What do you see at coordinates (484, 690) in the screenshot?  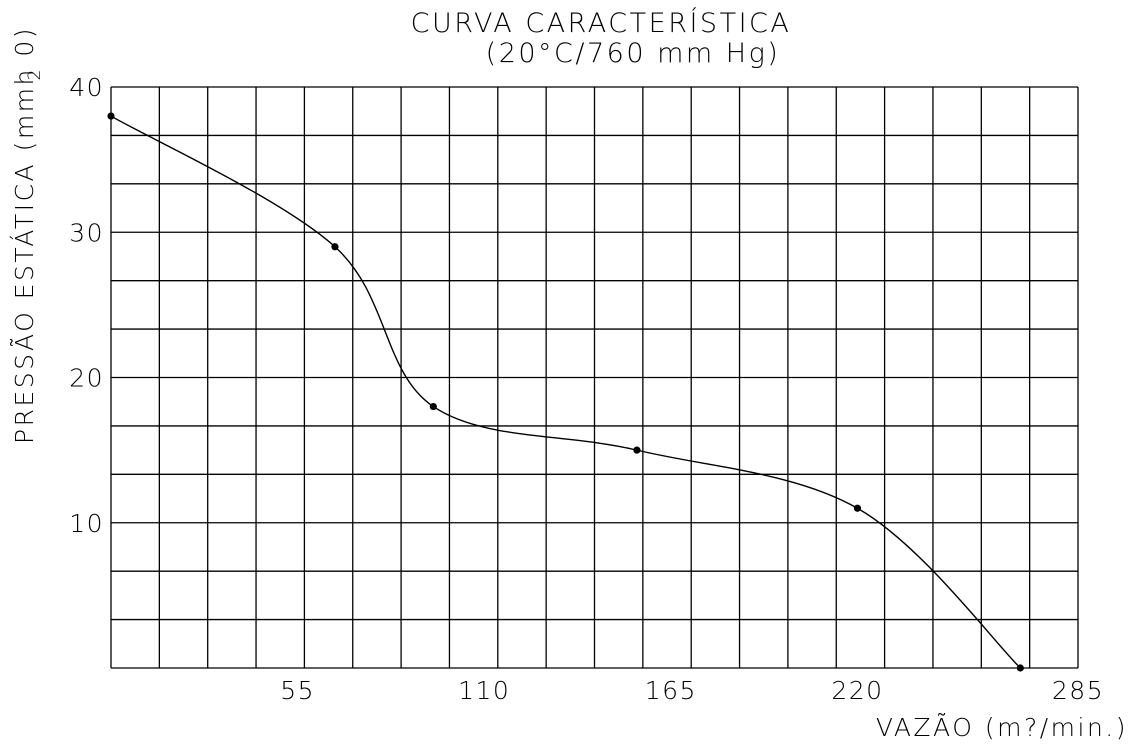 I see `x-tick-label: 110` at bounding box center [484, 690].